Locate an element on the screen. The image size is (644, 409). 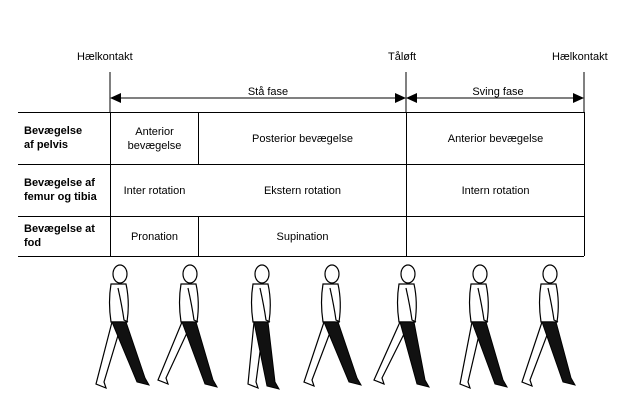
phase-arrows is located at coordinates (347, 92).